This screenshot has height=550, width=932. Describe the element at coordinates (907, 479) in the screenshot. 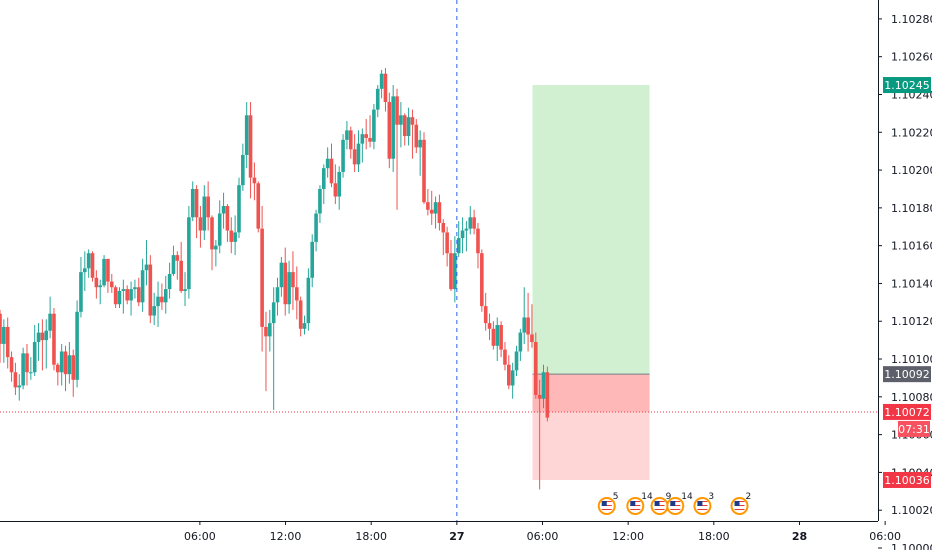

I see `price-tag: 1.10036` at that location.